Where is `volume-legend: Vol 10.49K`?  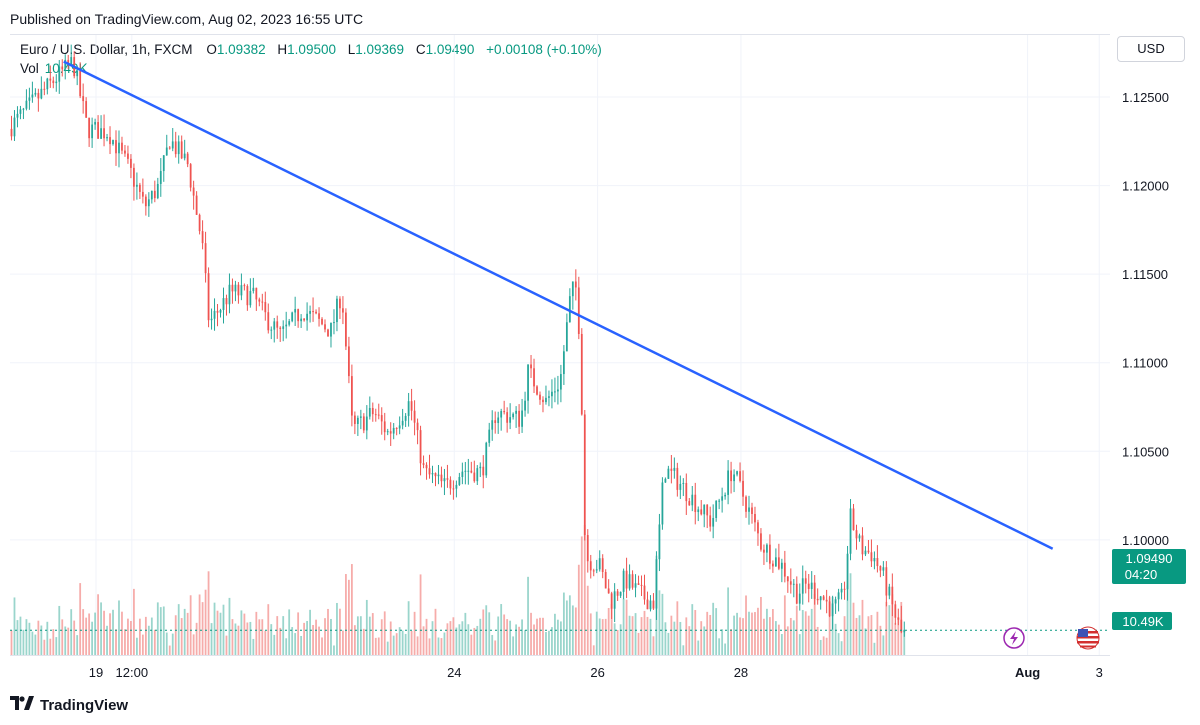
volume-legend: Vol 10.49K is located at coordinates (54, 68).